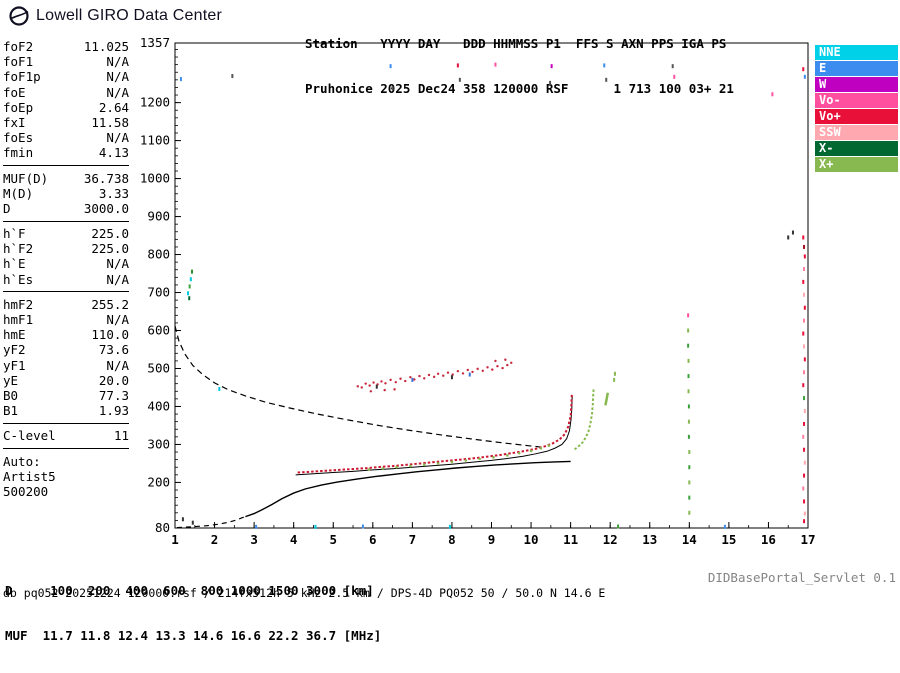 This screenshot has height=673, width=900. I want to click on y-tick-label: 600, so click(158, 330).